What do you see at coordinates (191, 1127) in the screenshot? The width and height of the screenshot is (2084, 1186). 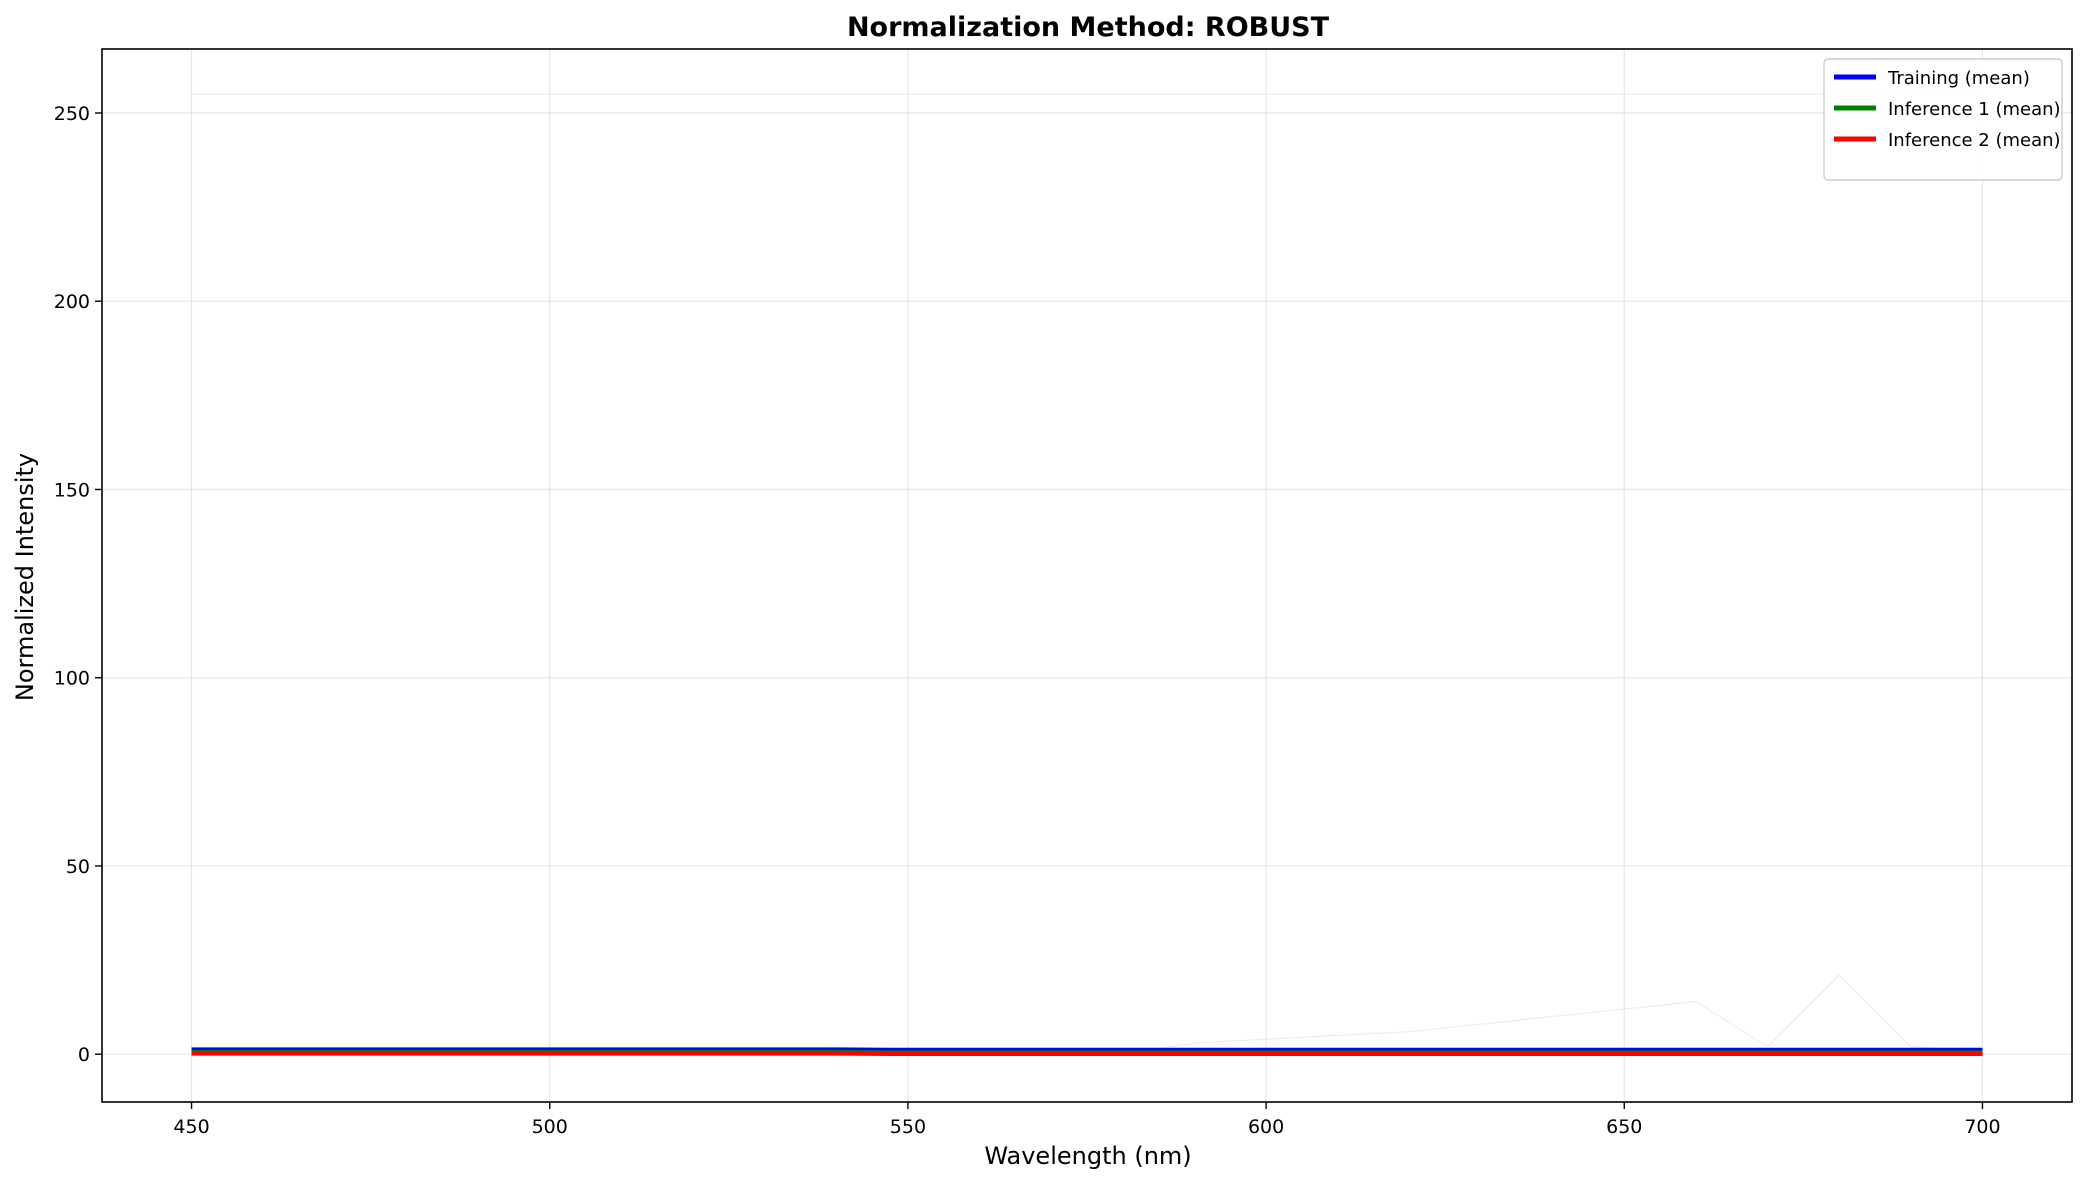 I see `x-tick-label: 450` at bounding box center [191, 1127].